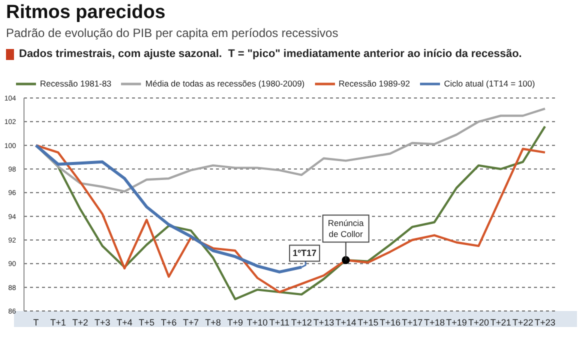 This screenshot has height=345, width=579. Describe the element at coordinates (168, 322) in the screenshot. I see `x-tick-label: T+6` at that location.